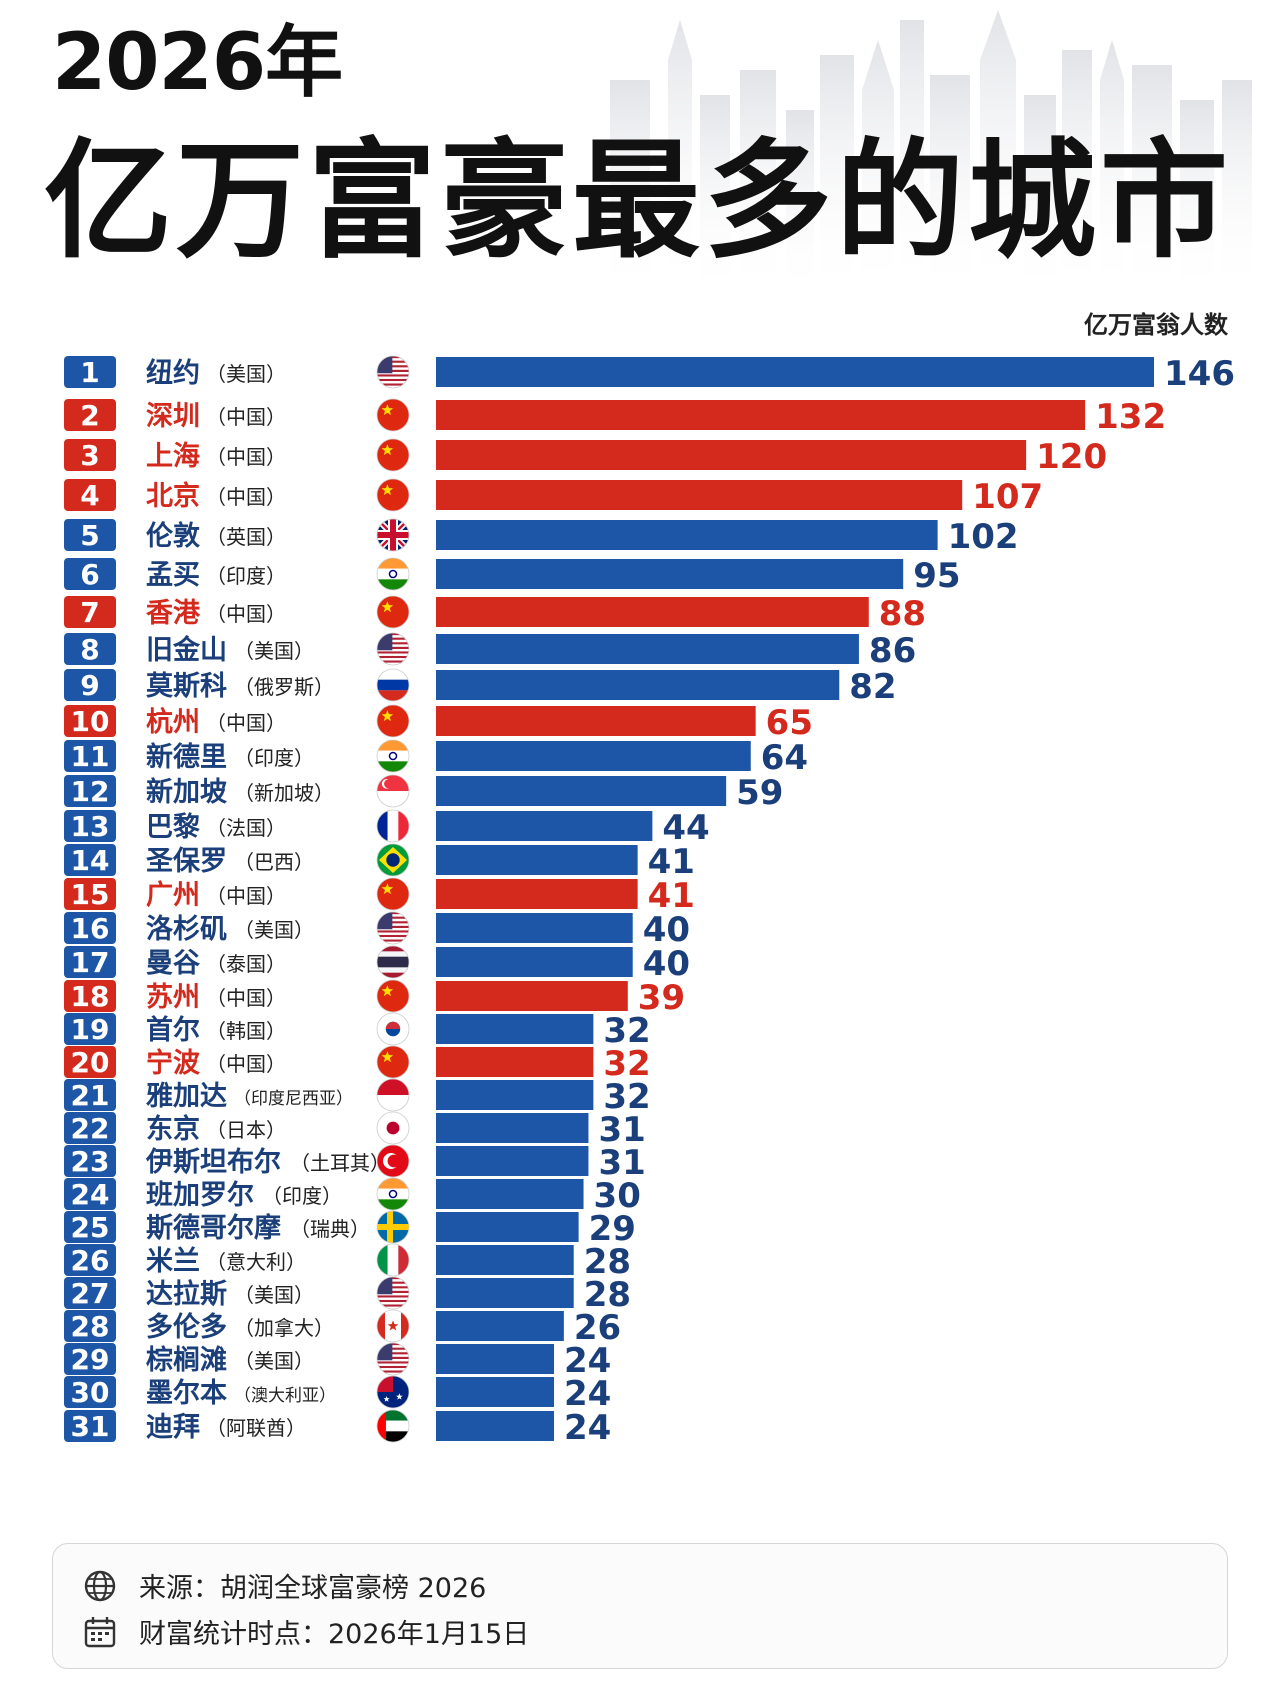  What do you see at coordinates (186, 757) in the screenshot?
I see `city-label: 新德里` at bounding box center [186, 757].